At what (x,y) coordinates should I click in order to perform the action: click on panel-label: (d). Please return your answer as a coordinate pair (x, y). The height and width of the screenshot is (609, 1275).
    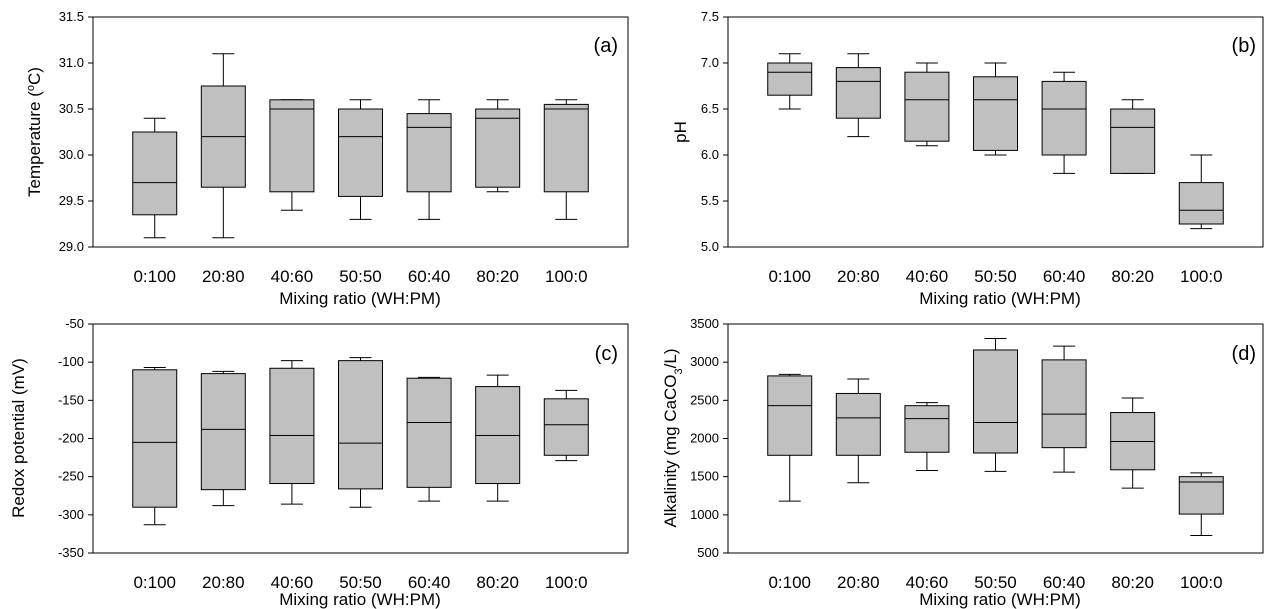
    Looking at the image, I should click on (1244, 354).